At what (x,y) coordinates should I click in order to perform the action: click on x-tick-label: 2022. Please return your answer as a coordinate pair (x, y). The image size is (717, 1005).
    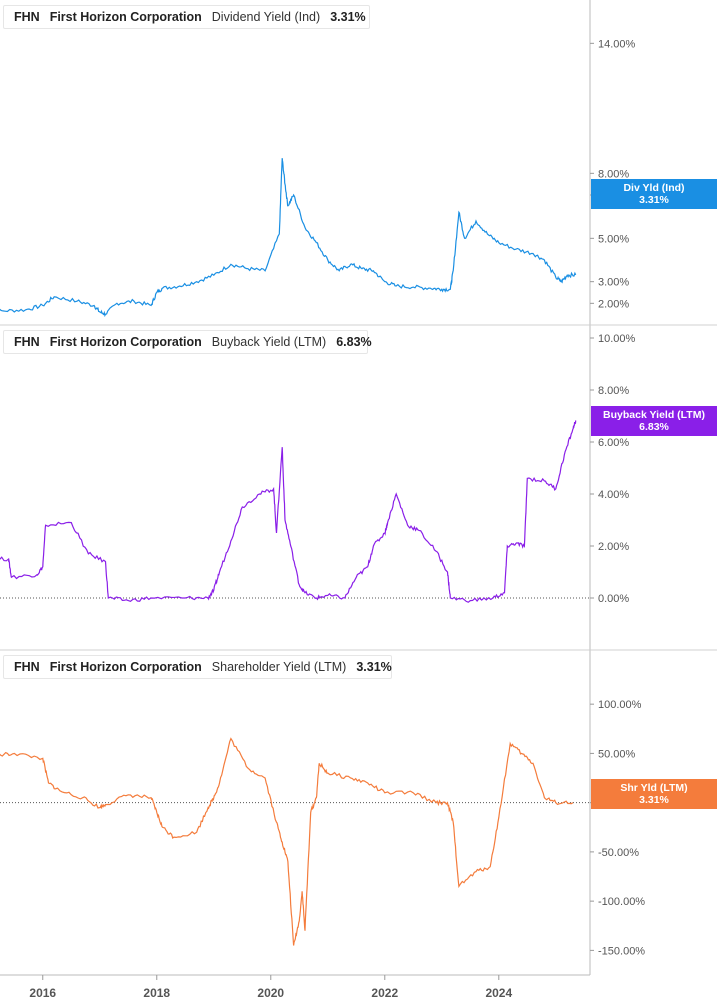
    Looking at the image, I should click on (384, 993).